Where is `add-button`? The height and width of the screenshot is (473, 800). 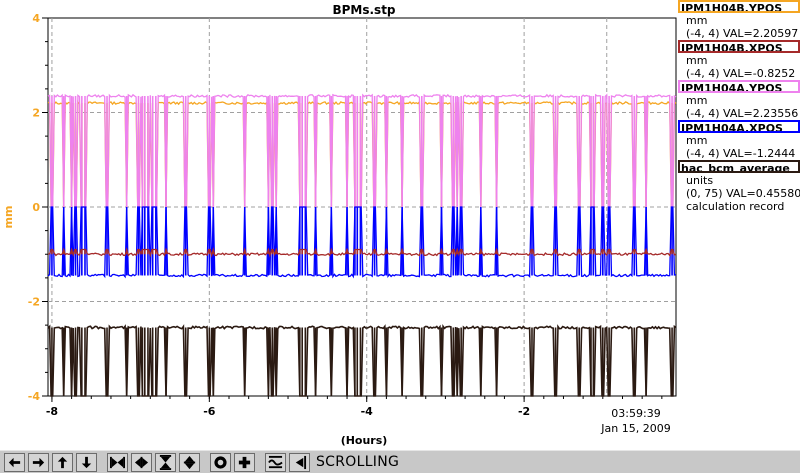
add-button is located at coordinates (244, 462).